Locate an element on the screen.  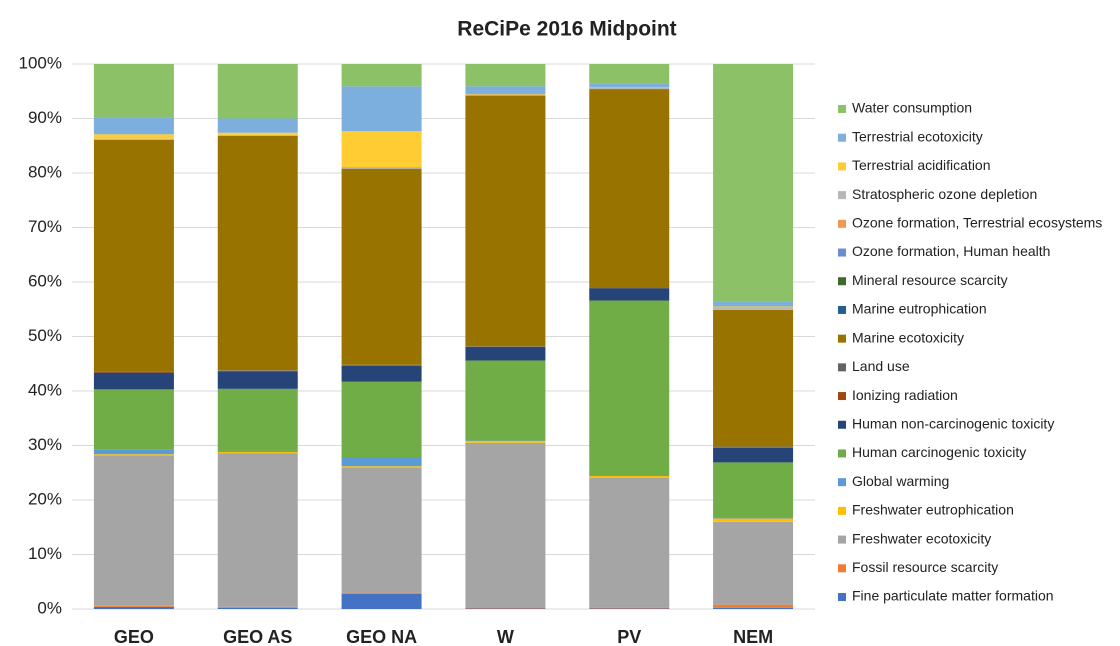
y-tick-label: 70% is located at coordinates (45, 226).